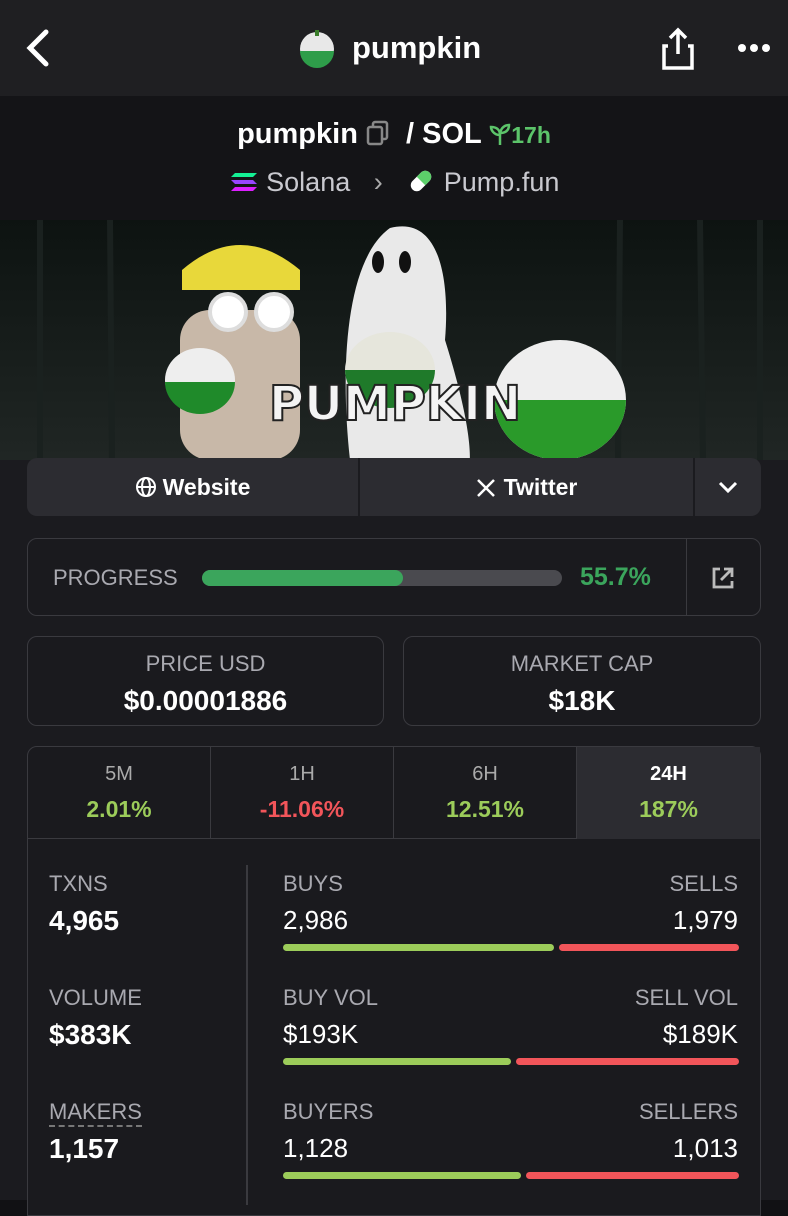 Image resolution: width=788 pixels, height=1216 pixels. What do you see at coordinates (378, 182) in the screenshot?
I see `breadcrumb-arrow: ›` at bounding box center [378, 182].